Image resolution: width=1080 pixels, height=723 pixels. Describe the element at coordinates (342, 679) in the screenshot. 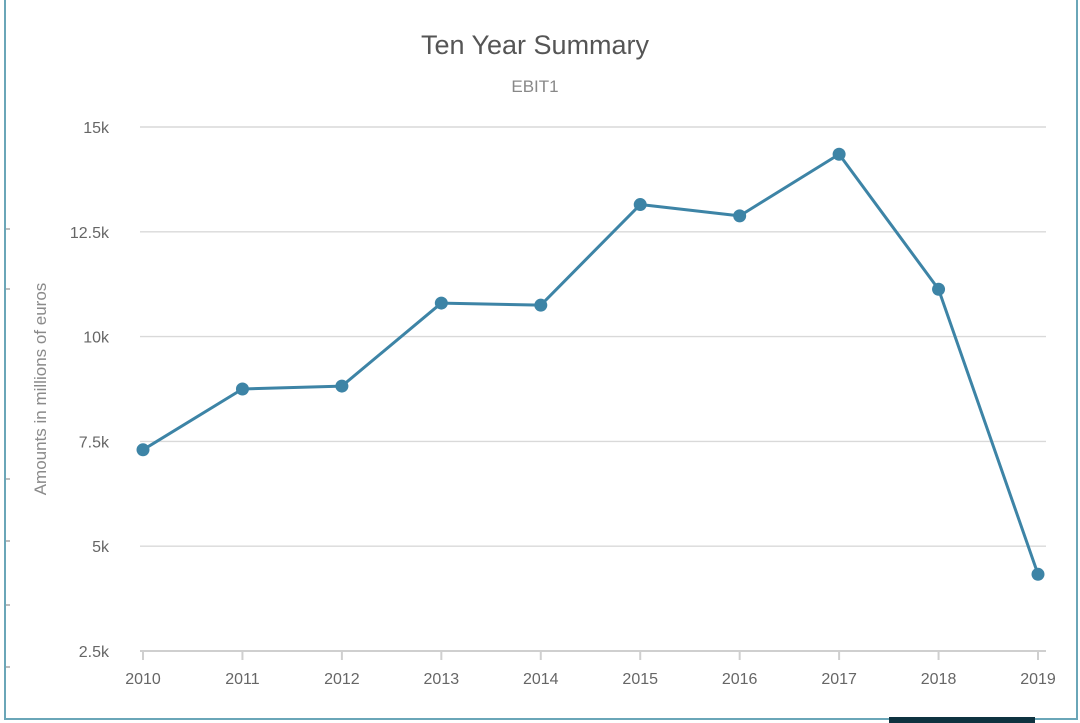

I see `x-tick-label: 2012` at that location.